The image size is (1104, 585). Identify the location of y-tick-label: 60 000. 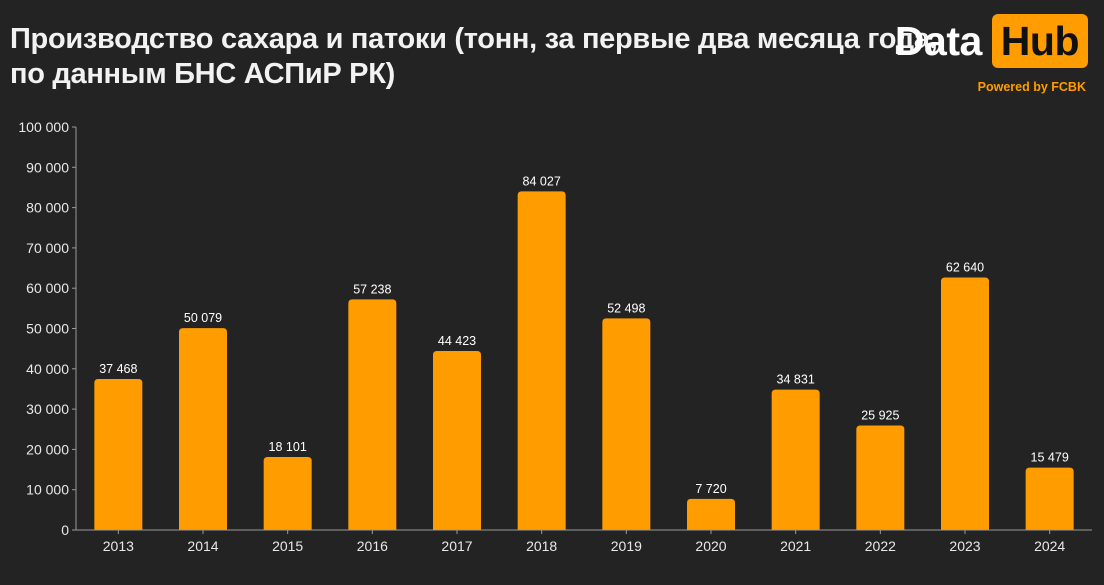
(47, 288).